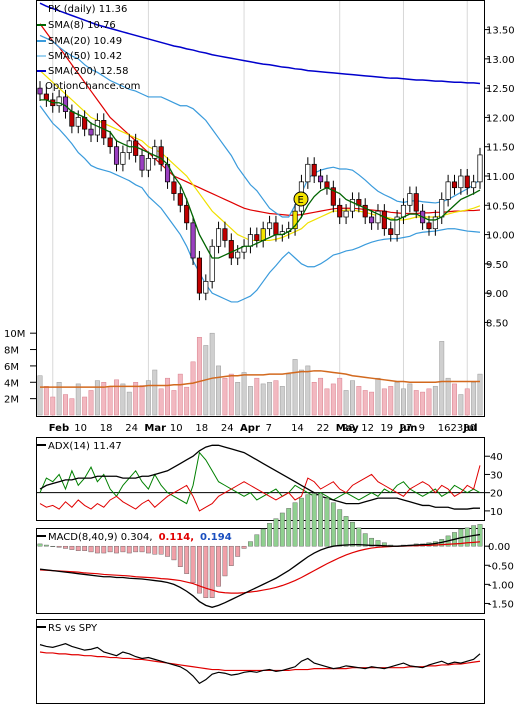  Describe the element at coordinates (347, 428) in the screenshot. I see `month-label: May` at that location.